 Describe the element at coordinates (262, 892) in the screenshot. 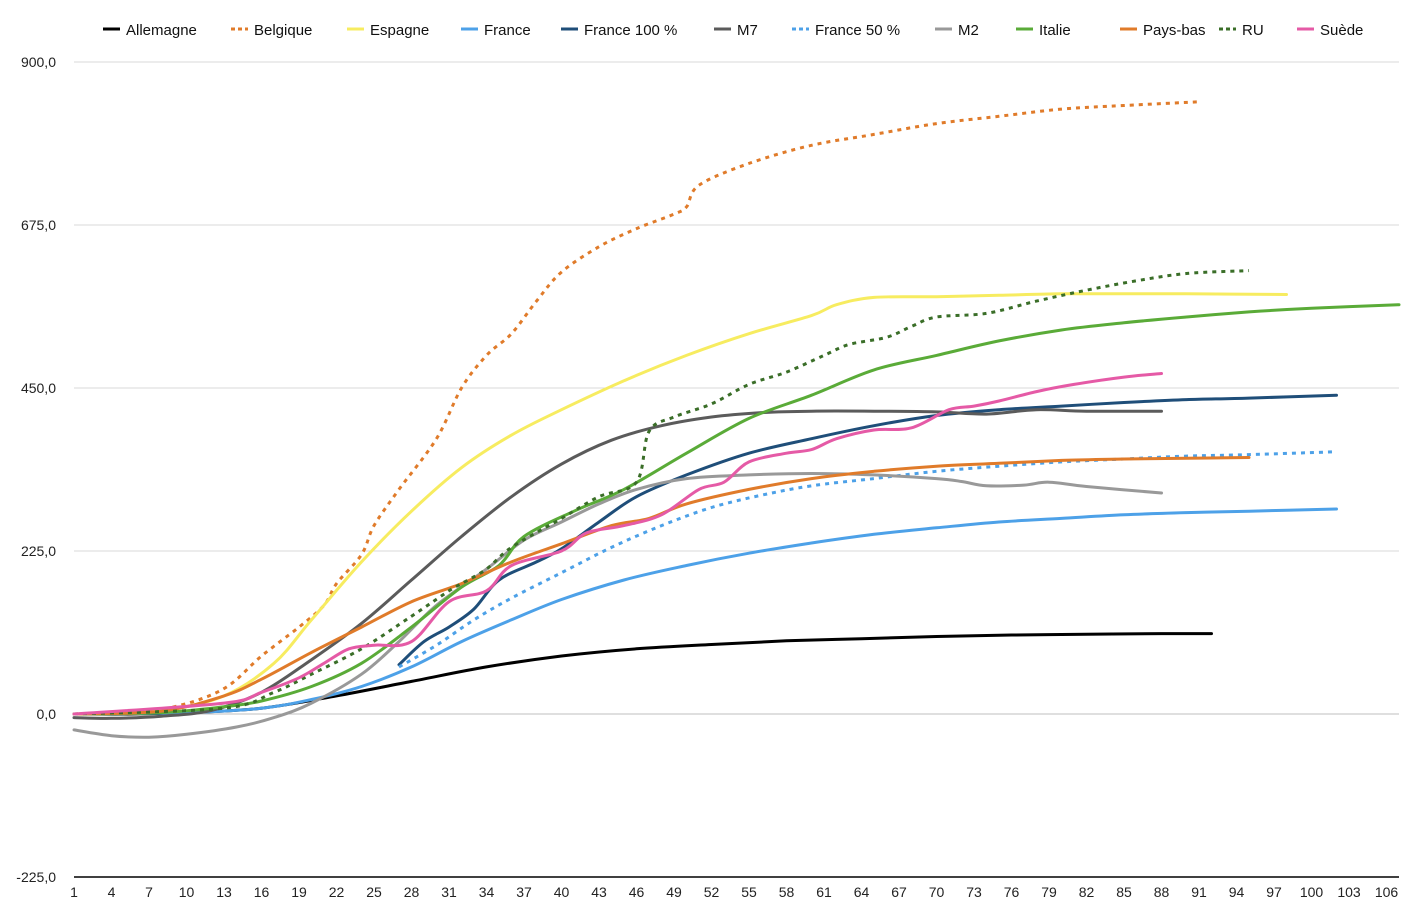

I see `x-tick-label: 16` at that location.